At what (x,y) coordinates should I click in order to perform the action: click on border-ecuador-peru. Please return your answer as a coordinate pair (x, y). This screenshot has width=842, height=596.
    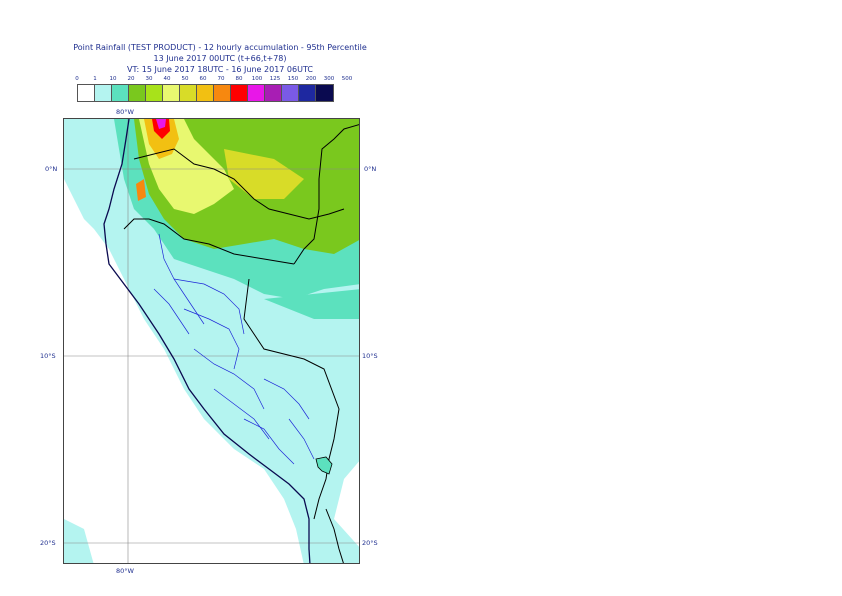
    Looking at the image, I should click on (209, 241).